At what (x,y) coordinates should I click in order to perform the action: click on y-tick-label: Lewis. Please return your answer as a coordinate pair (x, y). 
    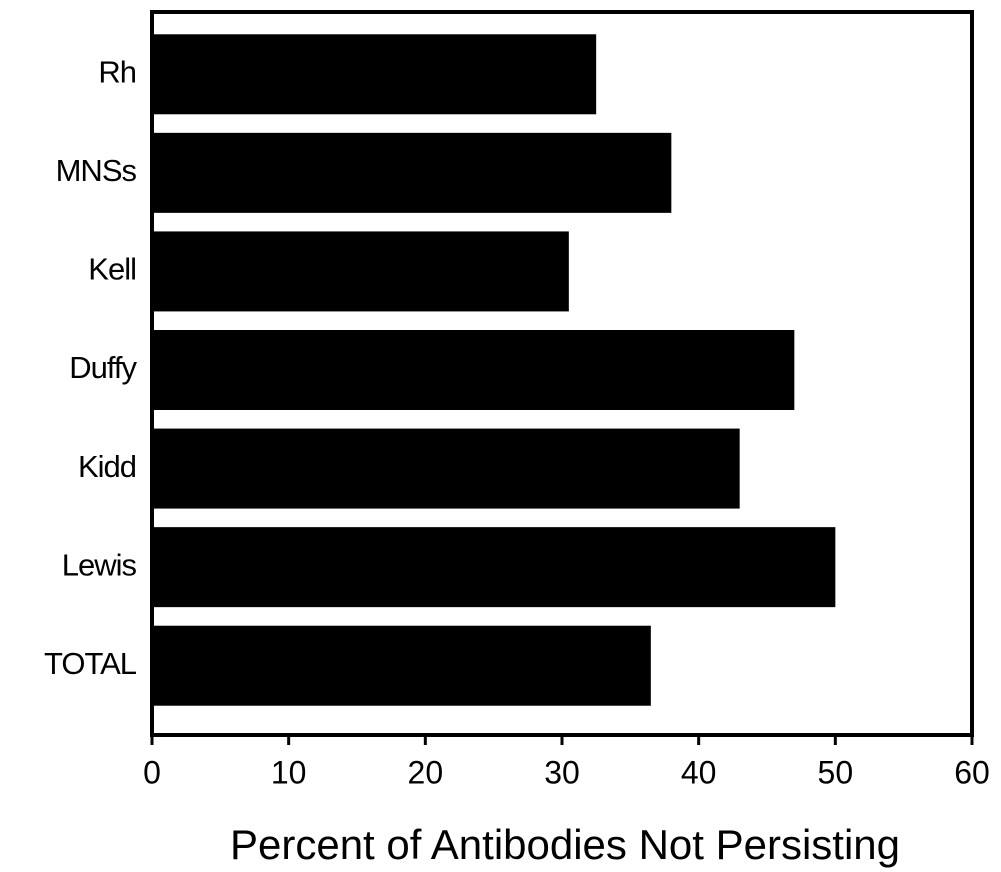
    Looking at the image, I should click on (99, 564).